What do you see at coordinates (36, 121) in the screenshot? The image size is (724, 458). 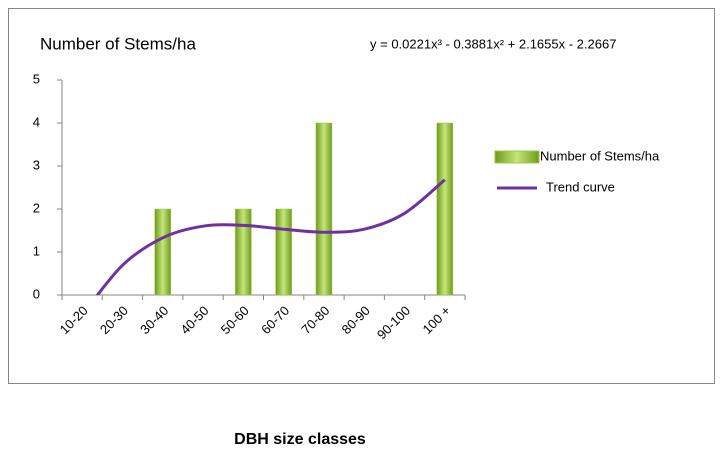 I see `y-tick-label: 4` at bounding box center [36, 121].